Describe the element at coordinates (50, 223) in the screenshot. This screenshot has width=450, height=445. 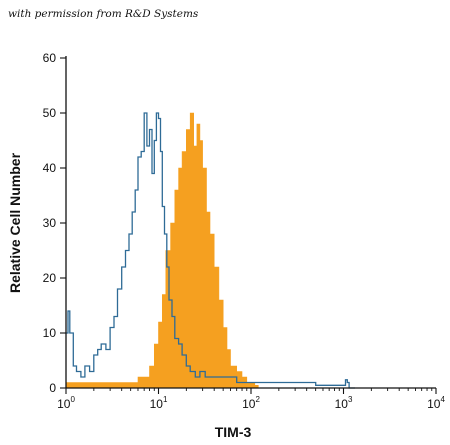
I see `y-tick-label: 30` at that location.